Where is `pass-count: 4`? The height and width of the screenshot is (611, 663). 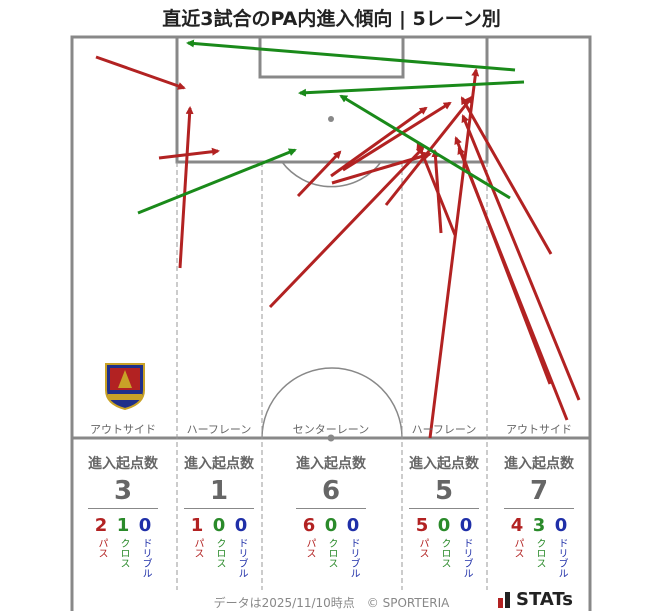 pass-count: 4 is located at coordinates (517, 525).